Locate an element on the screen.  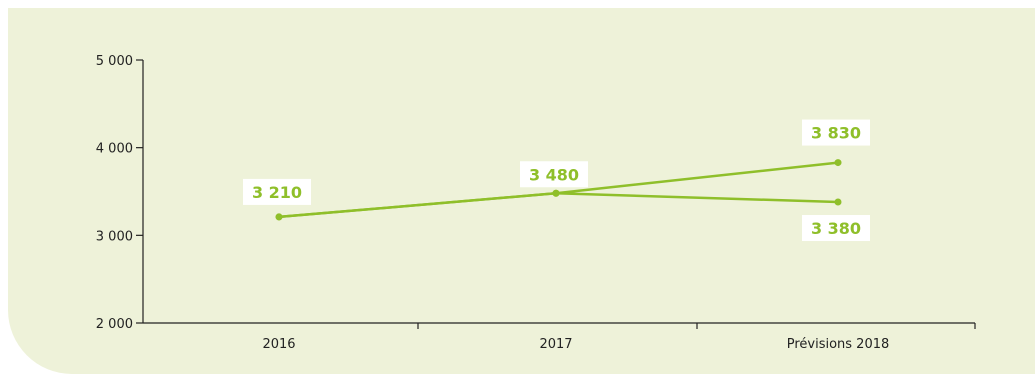
data-label: 3 480 is located at coordinates (554, 174).